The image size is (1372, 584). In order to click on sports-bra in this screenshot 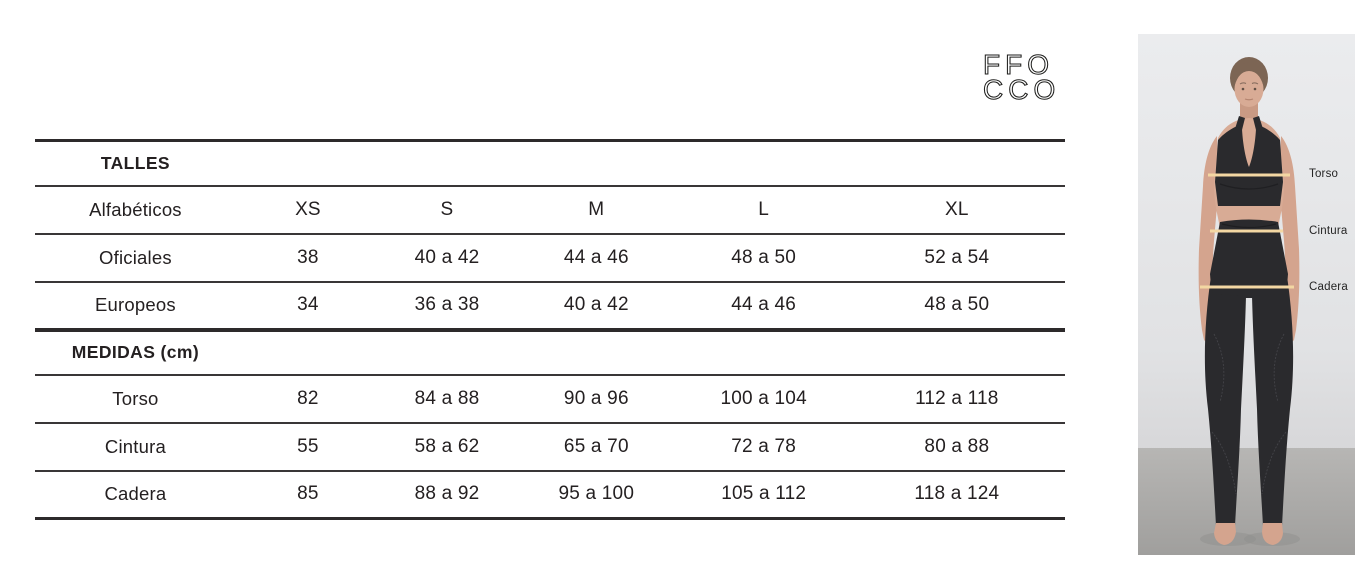, I will do `click(1249, 161)`.